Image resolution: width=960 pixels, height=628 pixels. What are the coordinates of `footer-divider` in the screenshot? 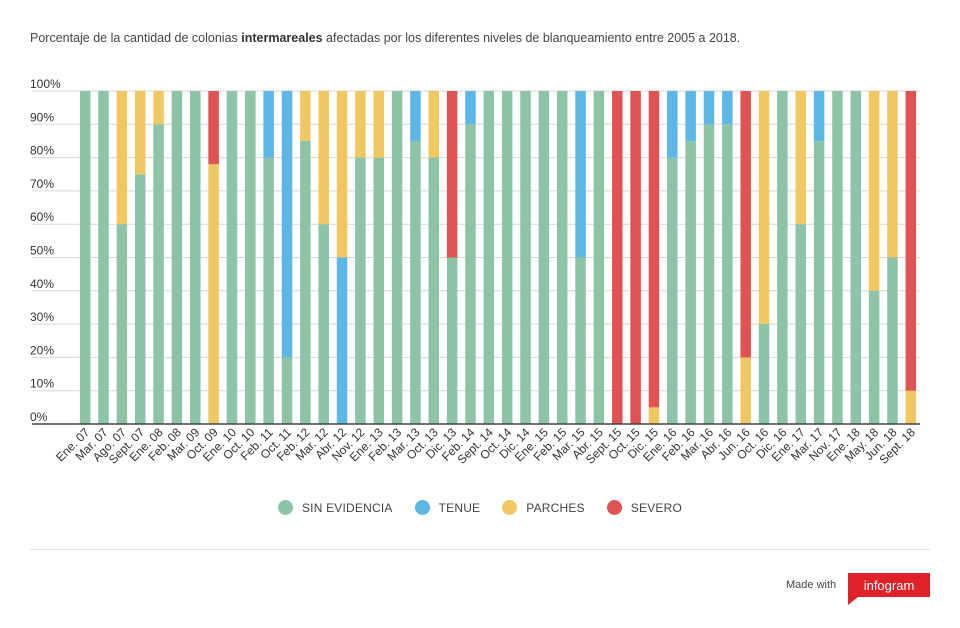 It's located at (480, 549).